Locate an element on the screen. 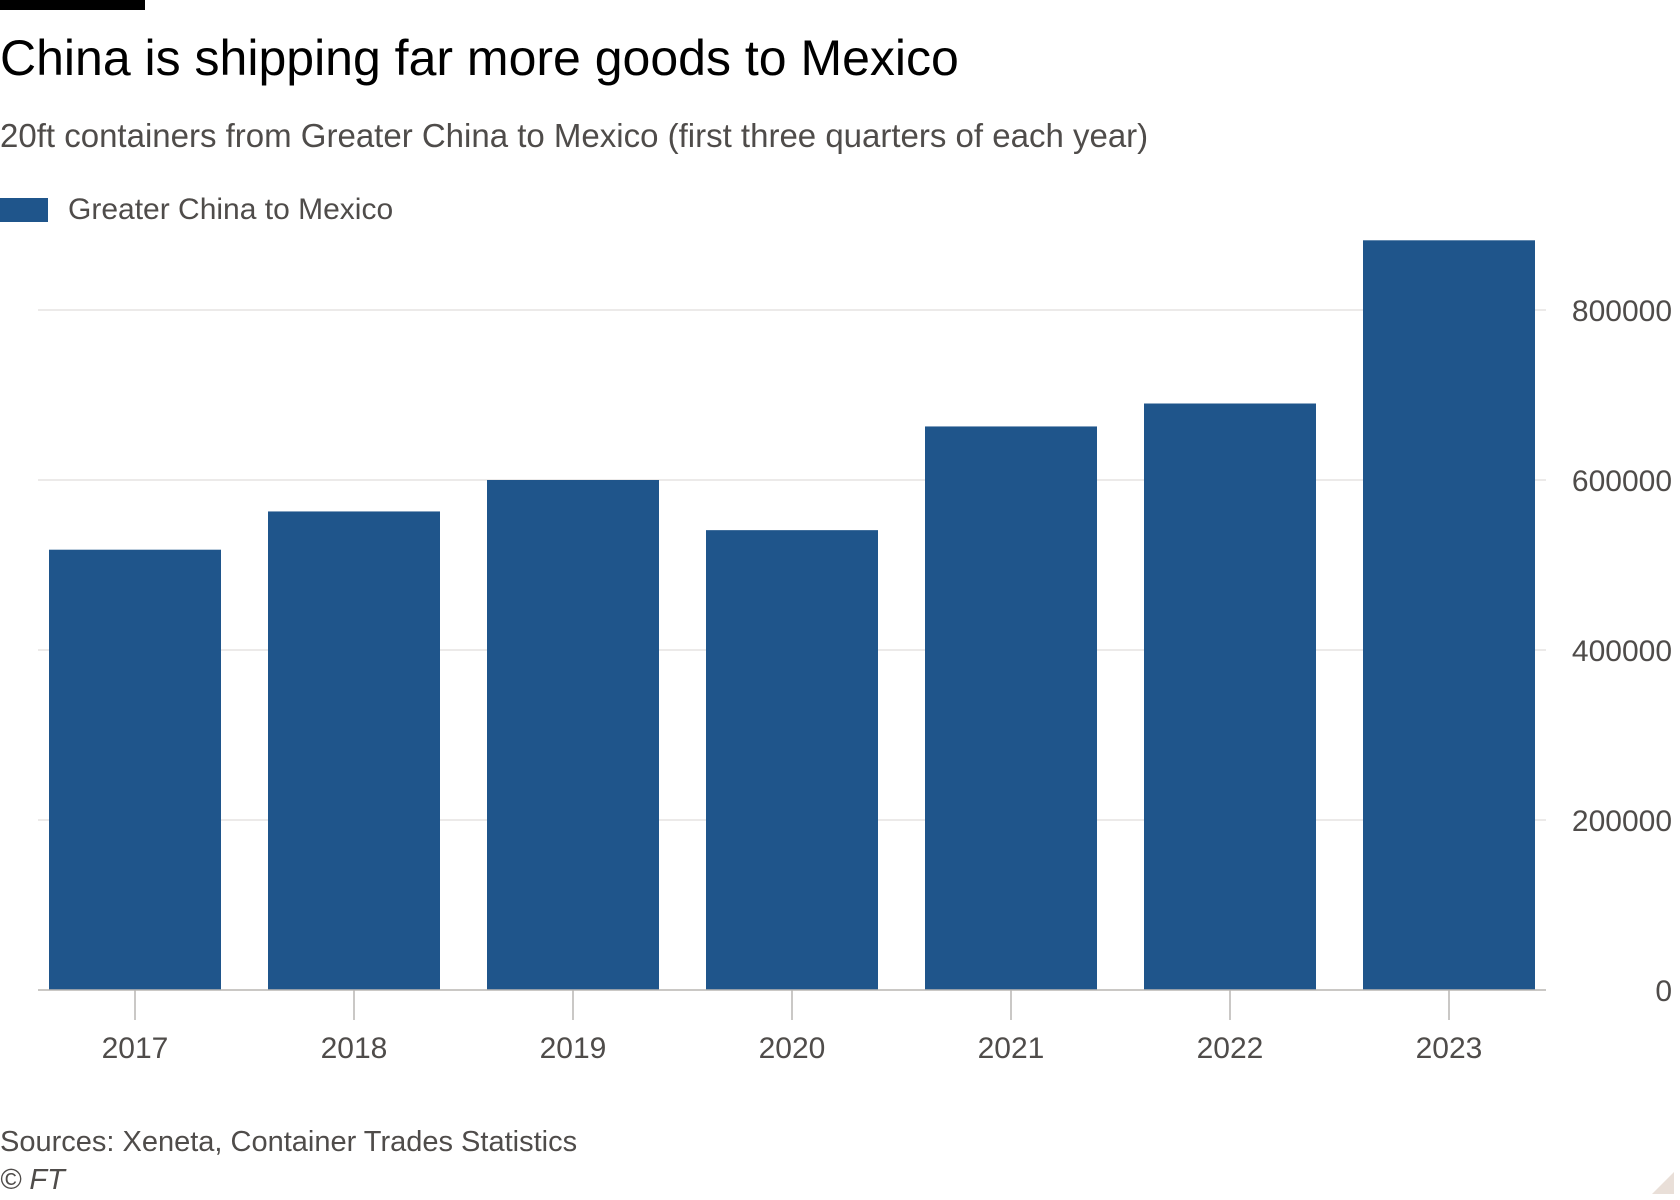  x-tick-label: 2019 is located at coordinates (573, 1048).